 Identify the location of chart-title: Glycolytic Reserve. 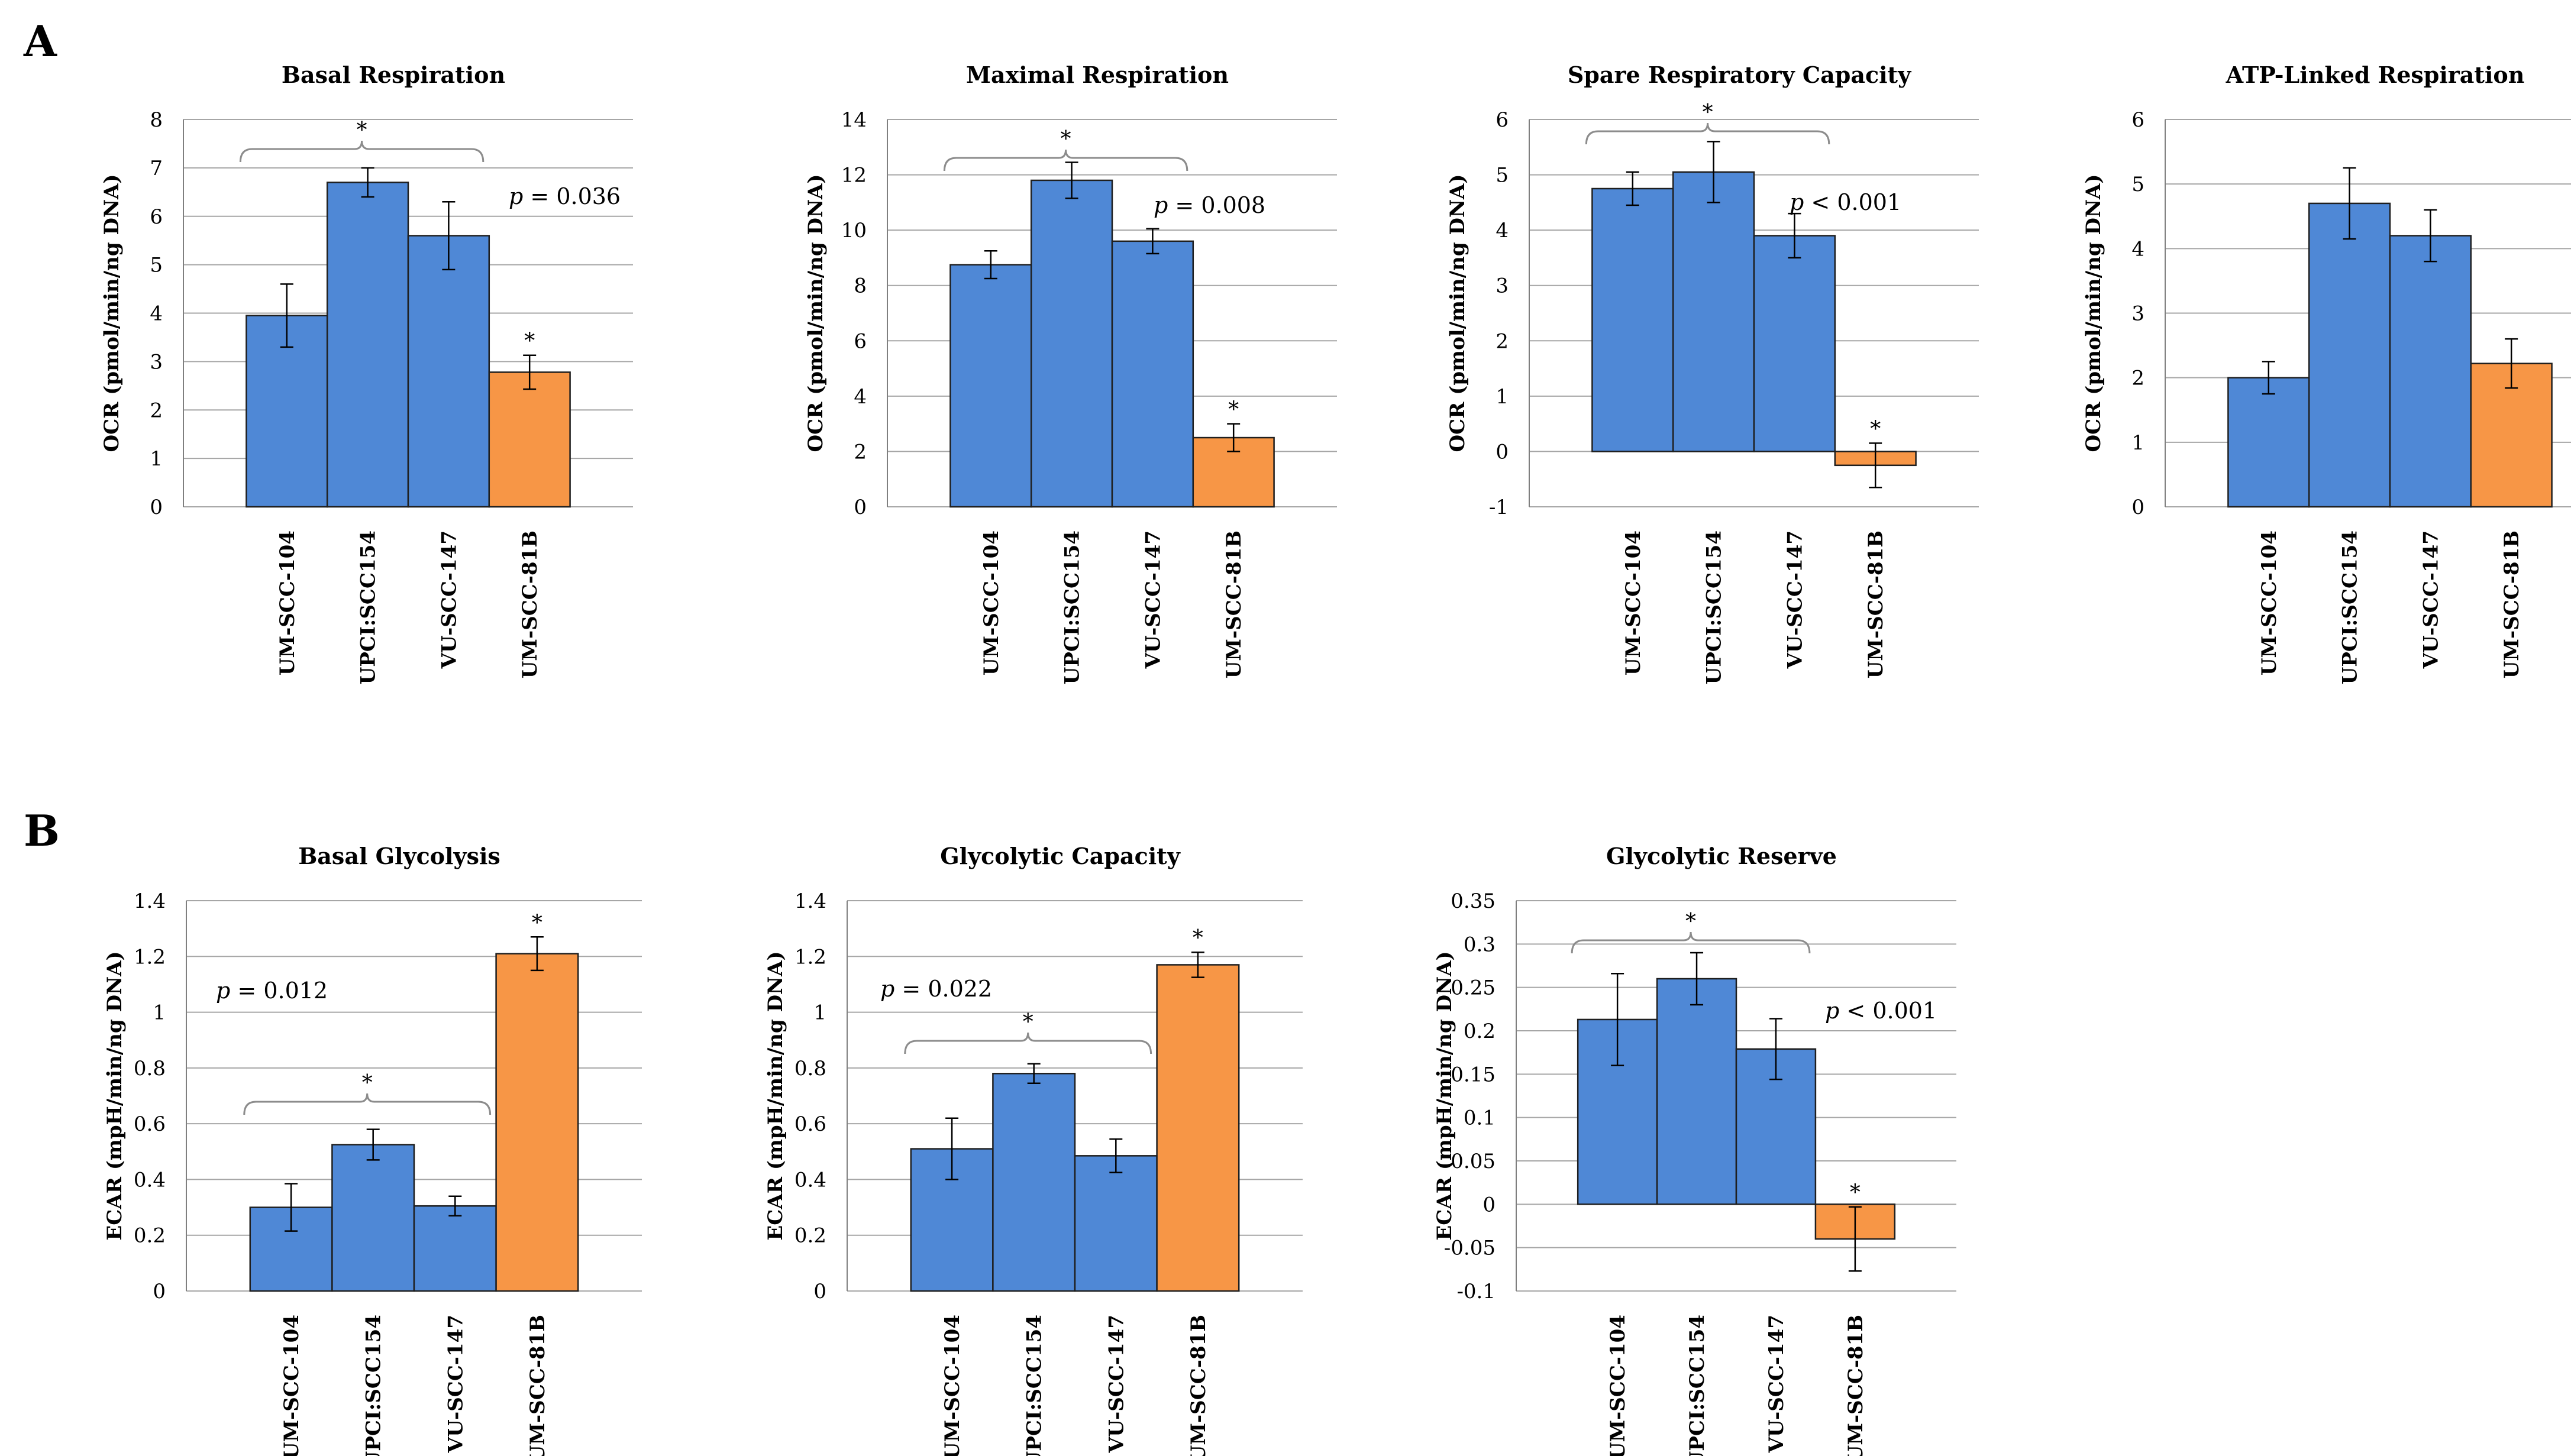
(1721, 856).